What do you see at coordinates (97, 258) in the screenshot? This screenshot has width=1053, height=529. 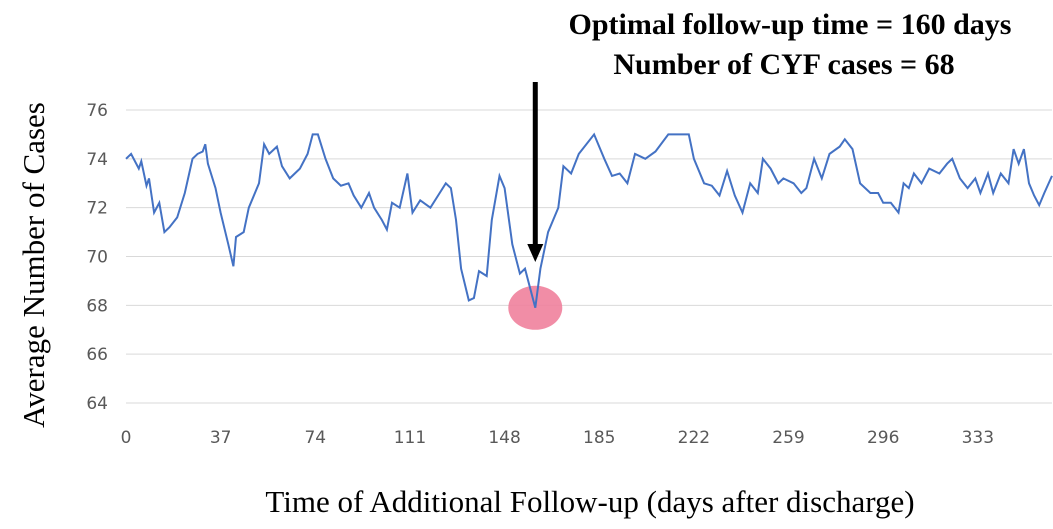 I see `y-tick-label: 70` at bounding box center [97, 258].